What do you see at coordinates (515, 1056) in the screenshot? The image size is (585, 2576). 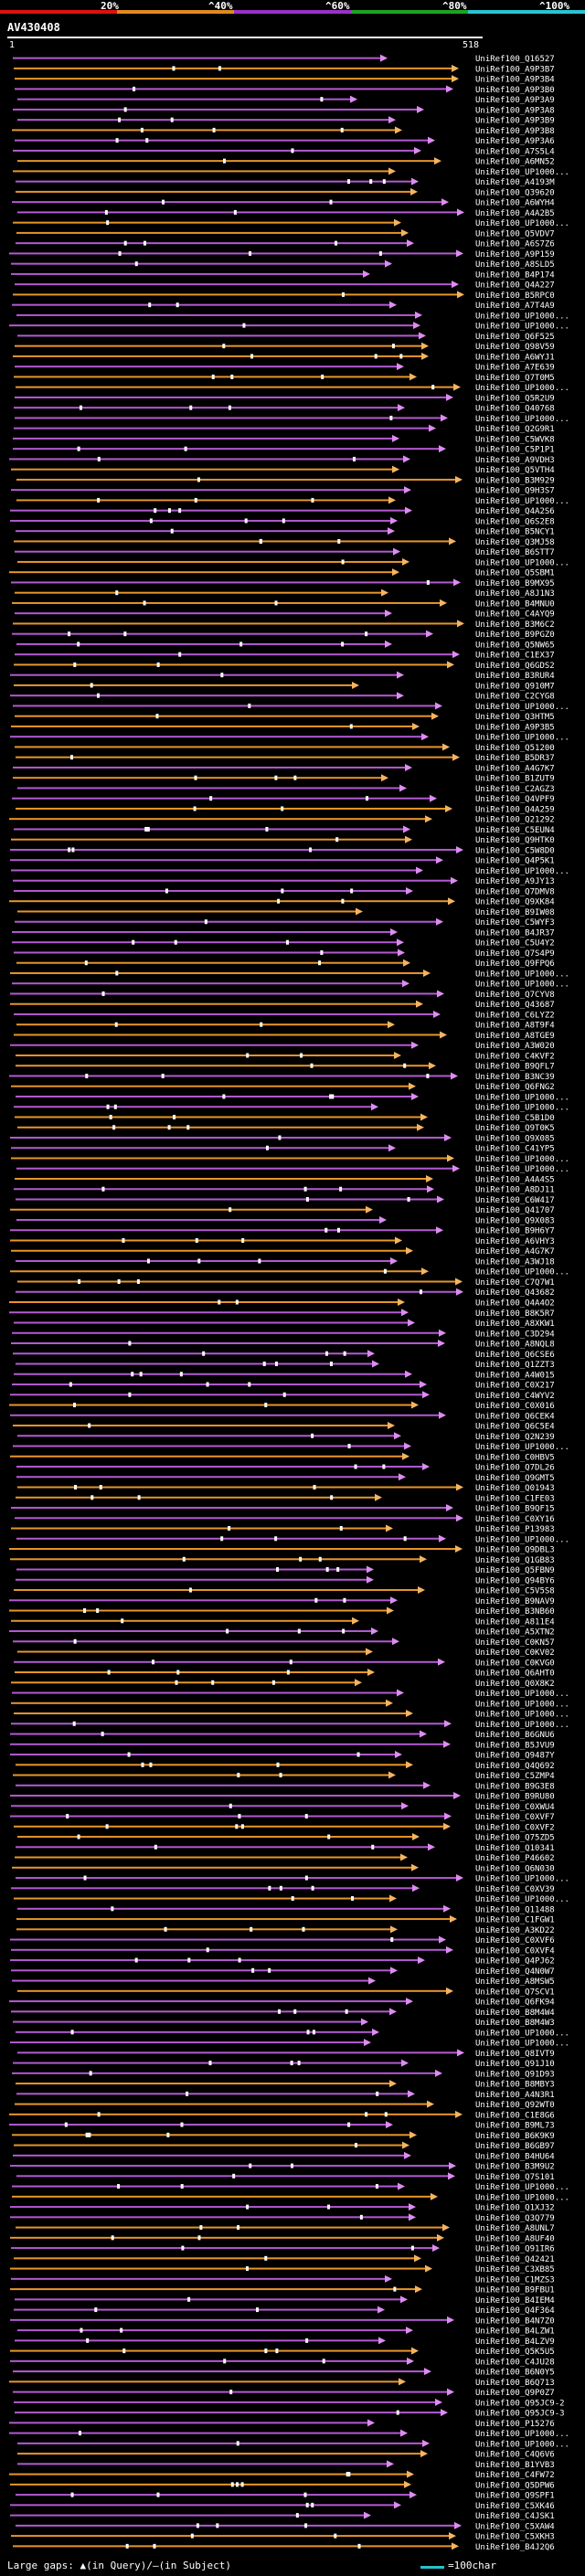 I see `hit-id-label: UniRef100_C4KVF2` at bounding box center [515, 1056].